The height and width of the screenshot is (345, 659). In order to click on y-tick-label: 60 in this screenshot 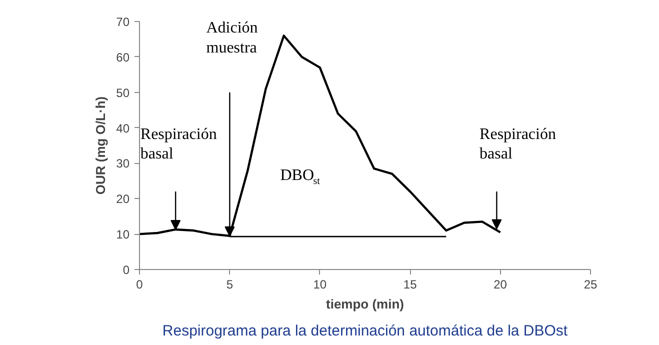, I will do `click(123, 57)`.